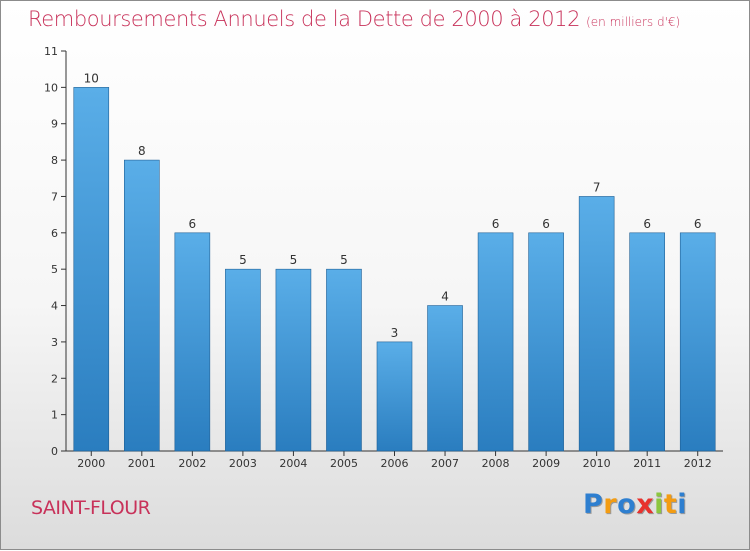 The width and height of the screenshot is (750, 551). Describe the element at coordinates (344, 463) in the screenshot. I see `x-tick-label: 2005` at that location.